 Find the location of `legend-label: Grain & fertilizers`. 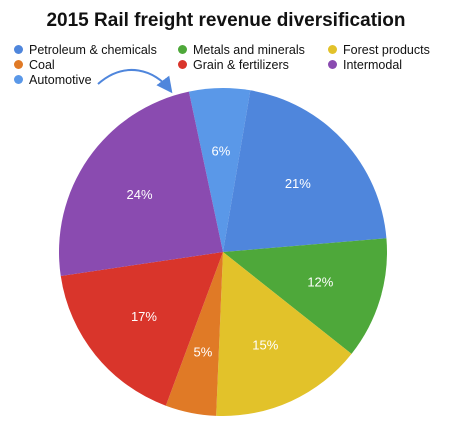

legend-label: Grain & fertilizers is located at coordinates (241, 65).